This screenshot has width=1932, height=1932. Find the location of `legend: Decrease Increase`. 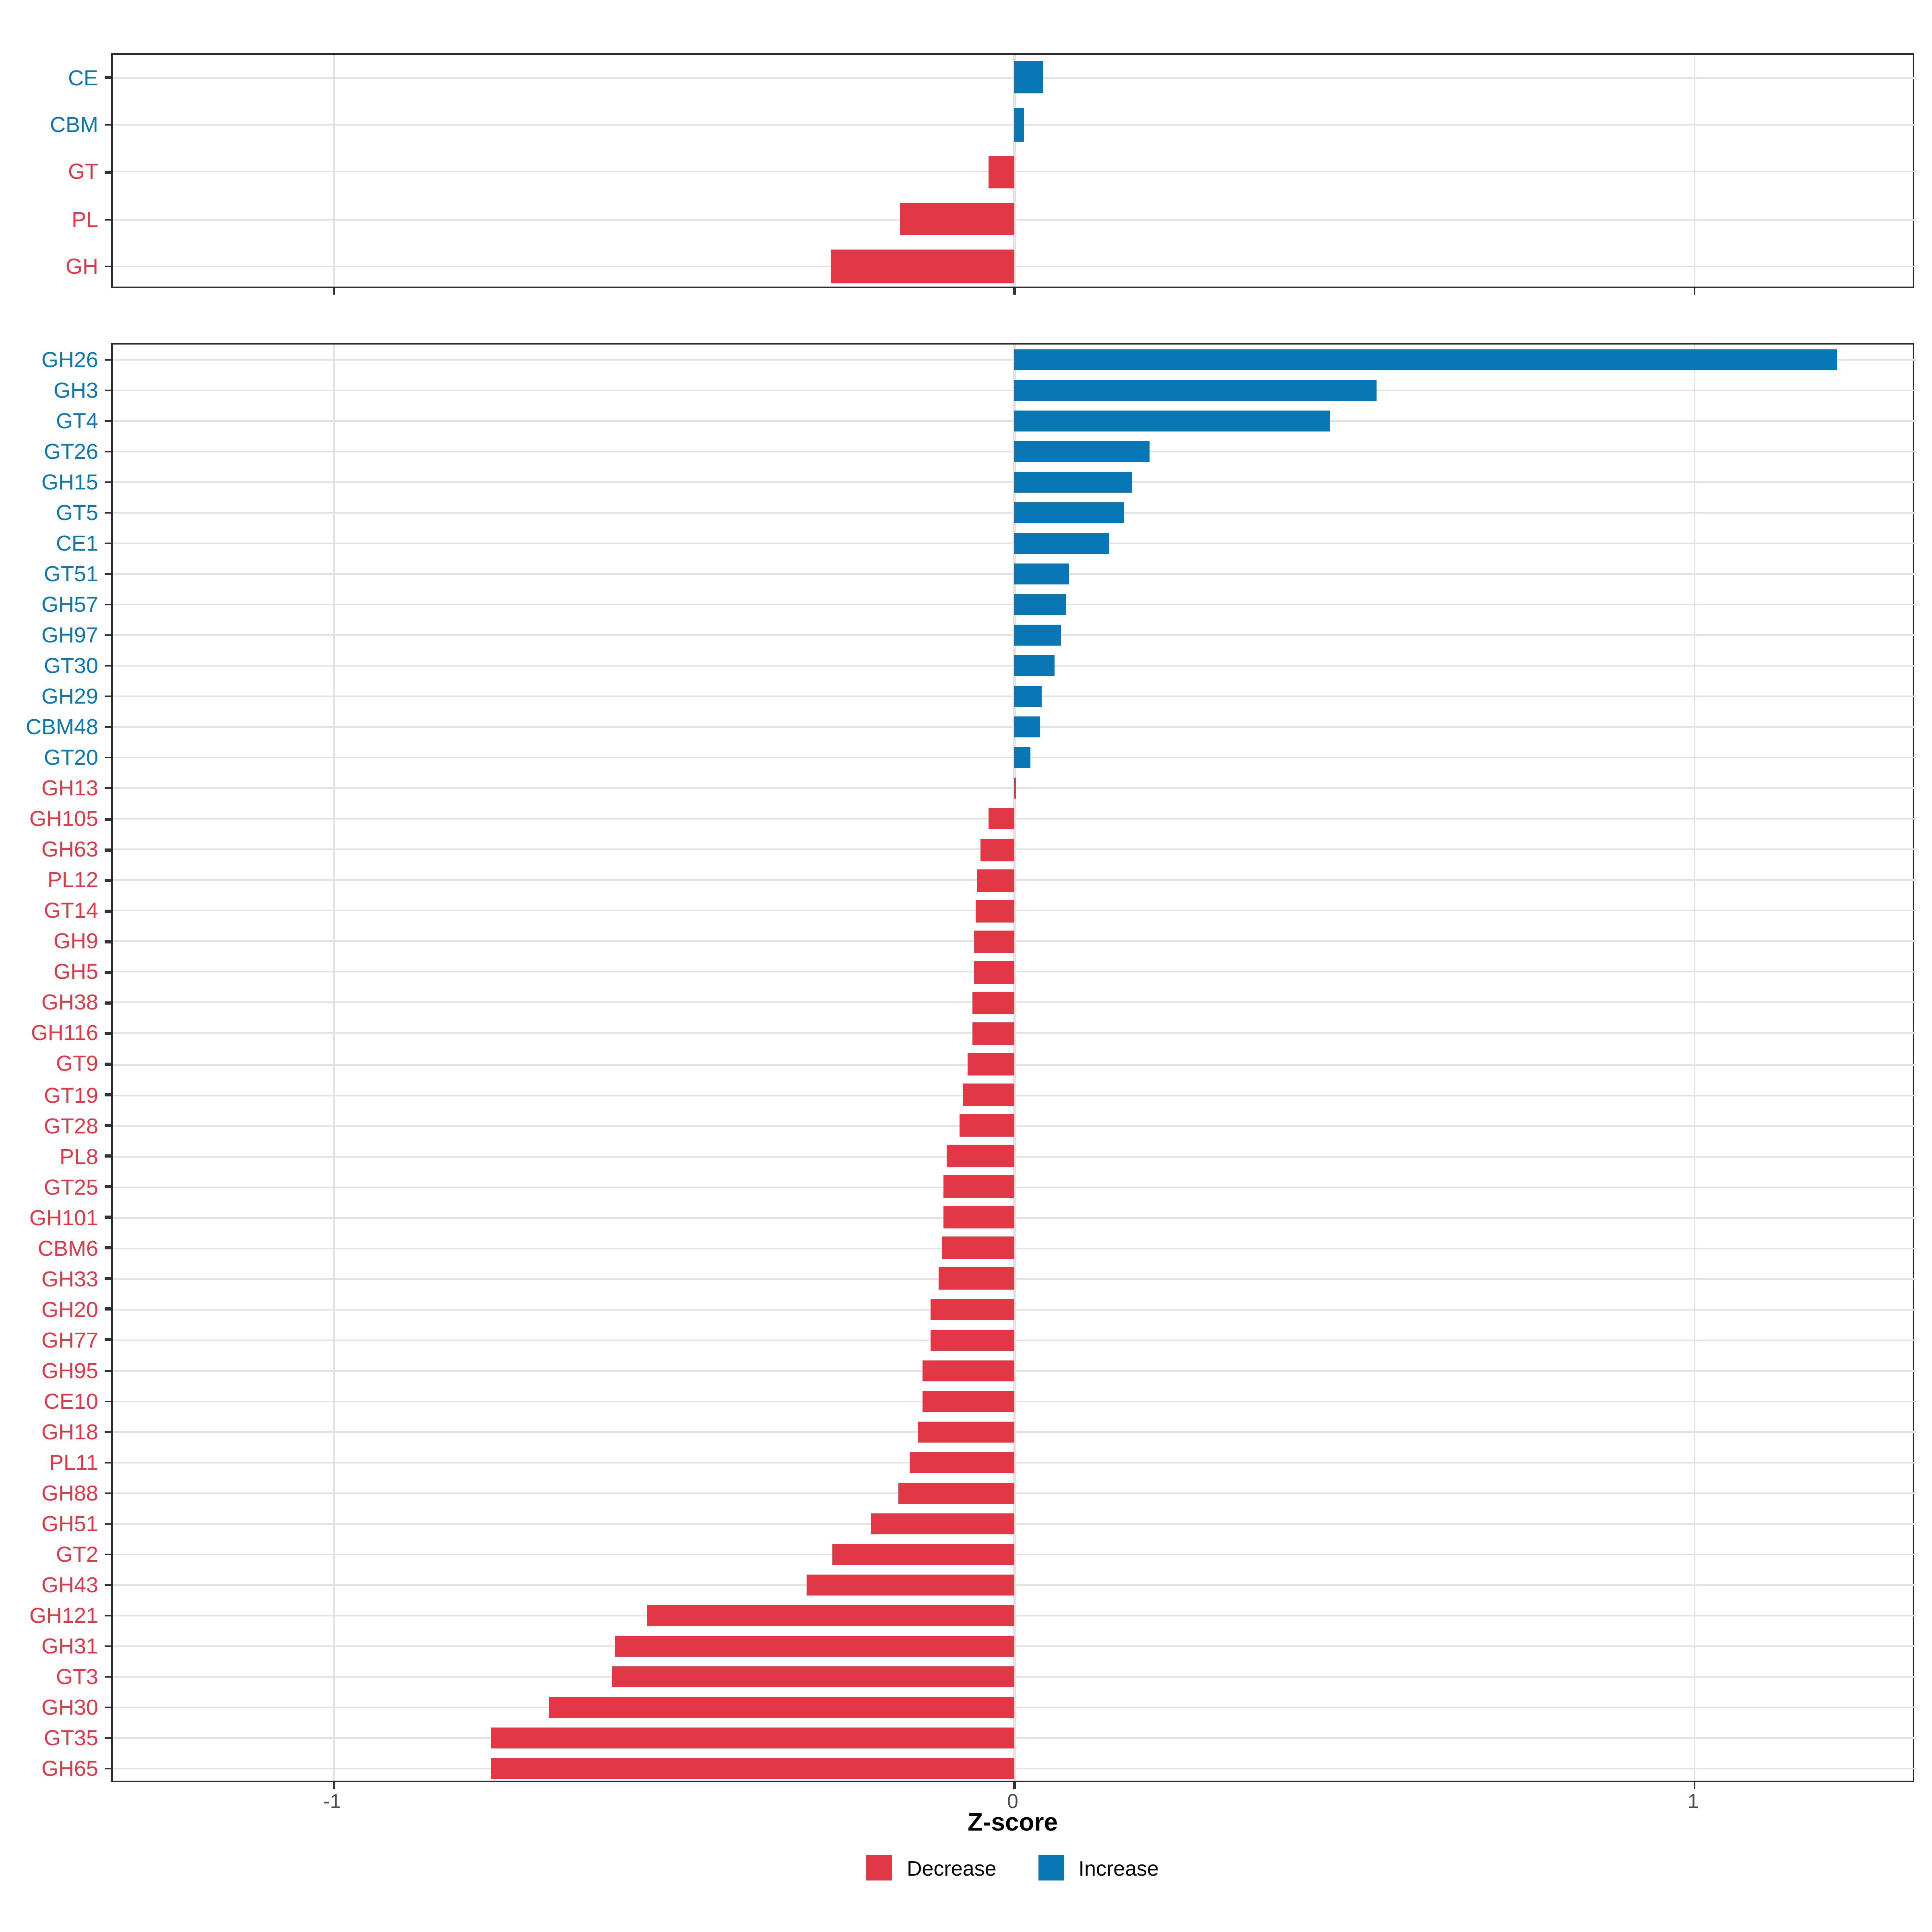

legend: Decrease Increase is located at coordinates (1012, 1867).